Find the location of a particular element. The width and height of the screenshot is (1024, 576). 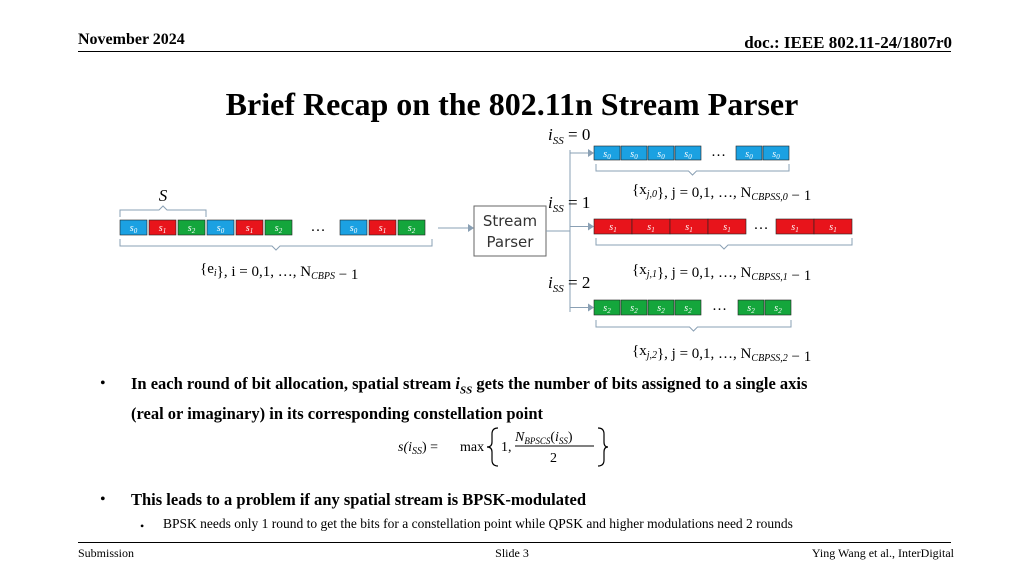

stream-index-label: iSS = 0 is located at coordinates (569, 136).